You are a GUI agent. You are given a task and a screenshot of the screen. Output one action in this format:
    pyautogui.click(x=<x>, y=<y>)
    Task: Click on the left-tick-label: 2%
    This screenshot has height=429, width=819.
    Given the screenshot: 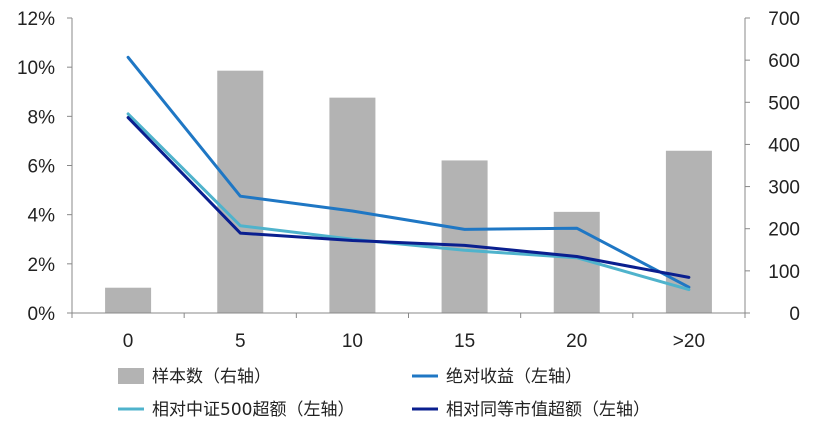 What is the action you would take?
    pyautogui.click(x=42, y=265)
    